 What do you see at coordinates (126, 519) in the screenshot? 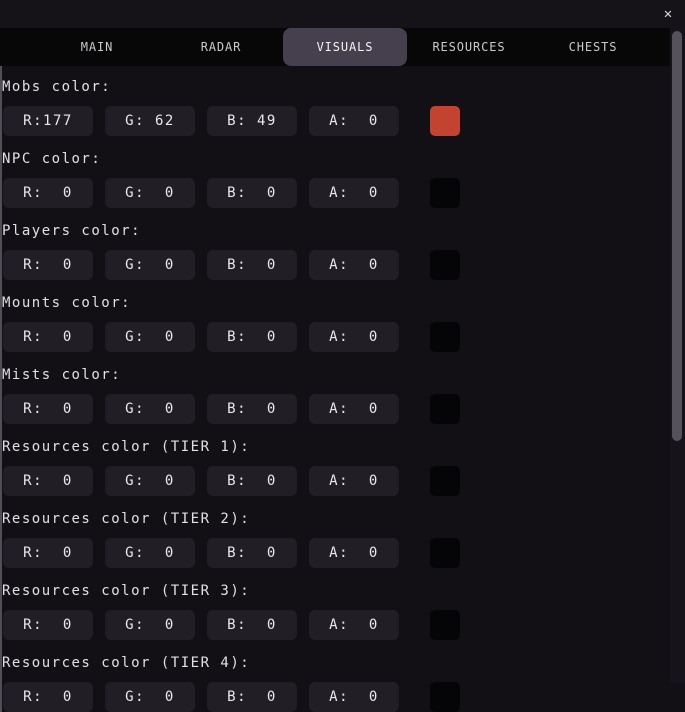
I see `section-label: Resources color (TIER 2):` at bounding box center [126, 519].